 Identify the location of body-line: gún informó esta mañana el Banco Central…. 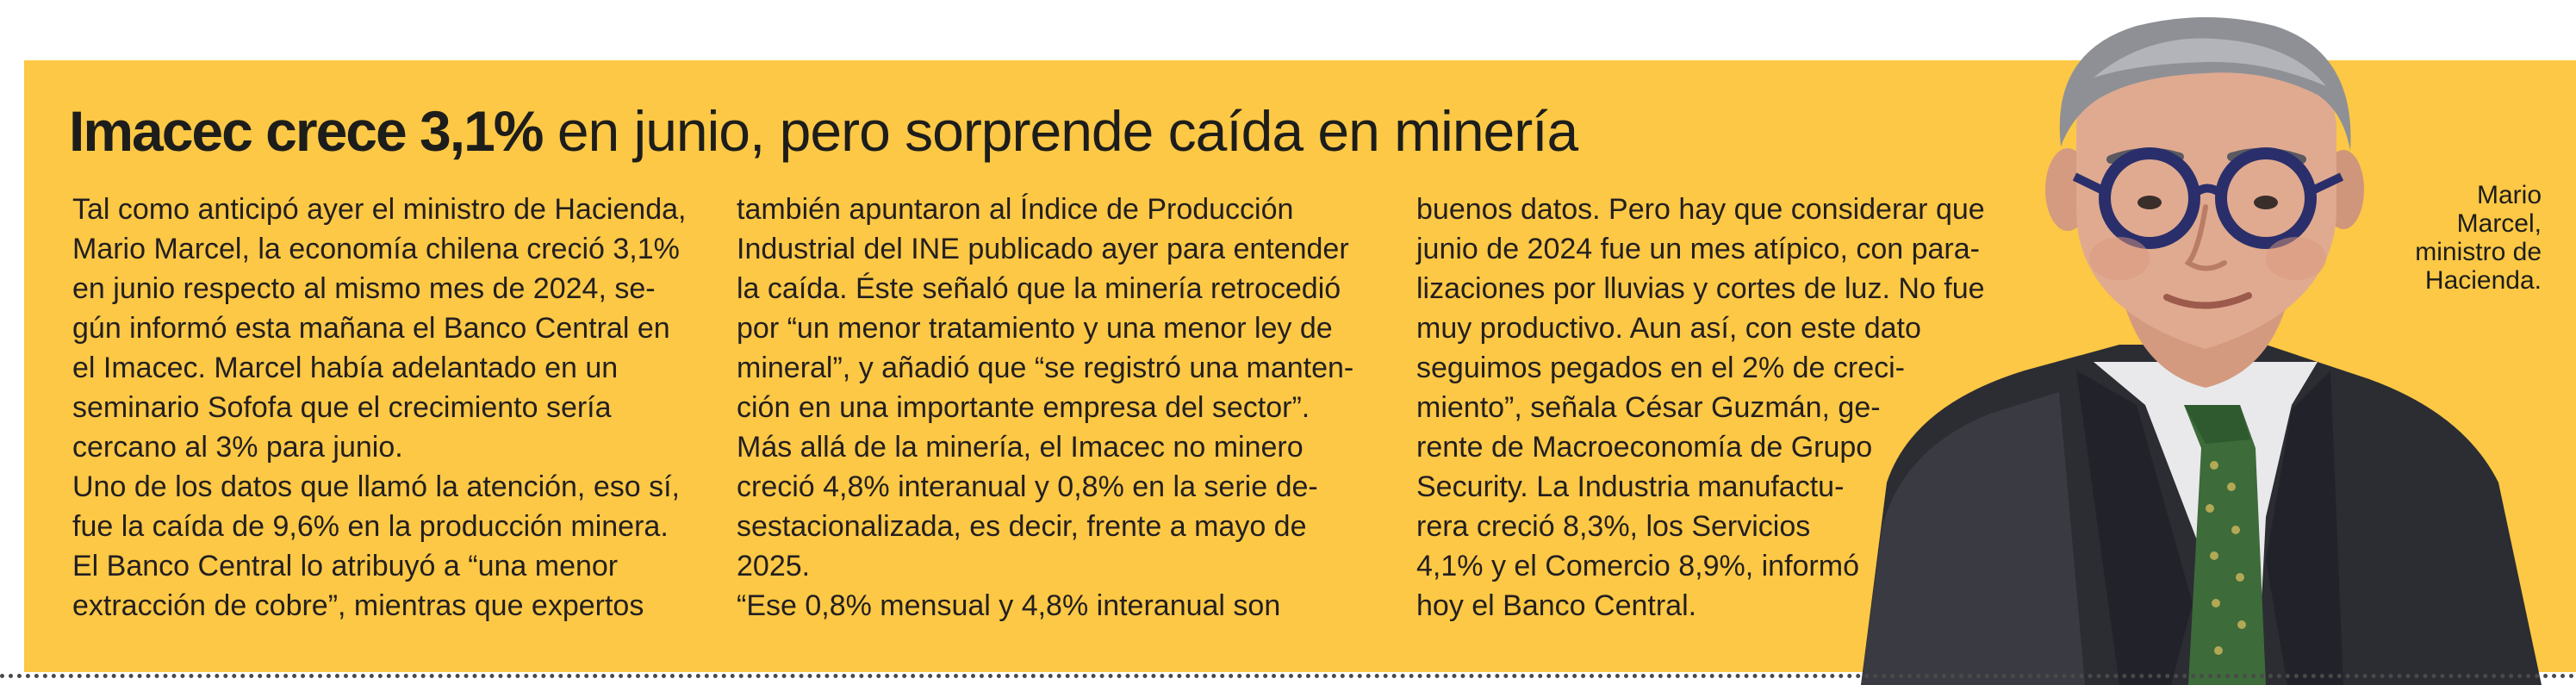
(371, 328).